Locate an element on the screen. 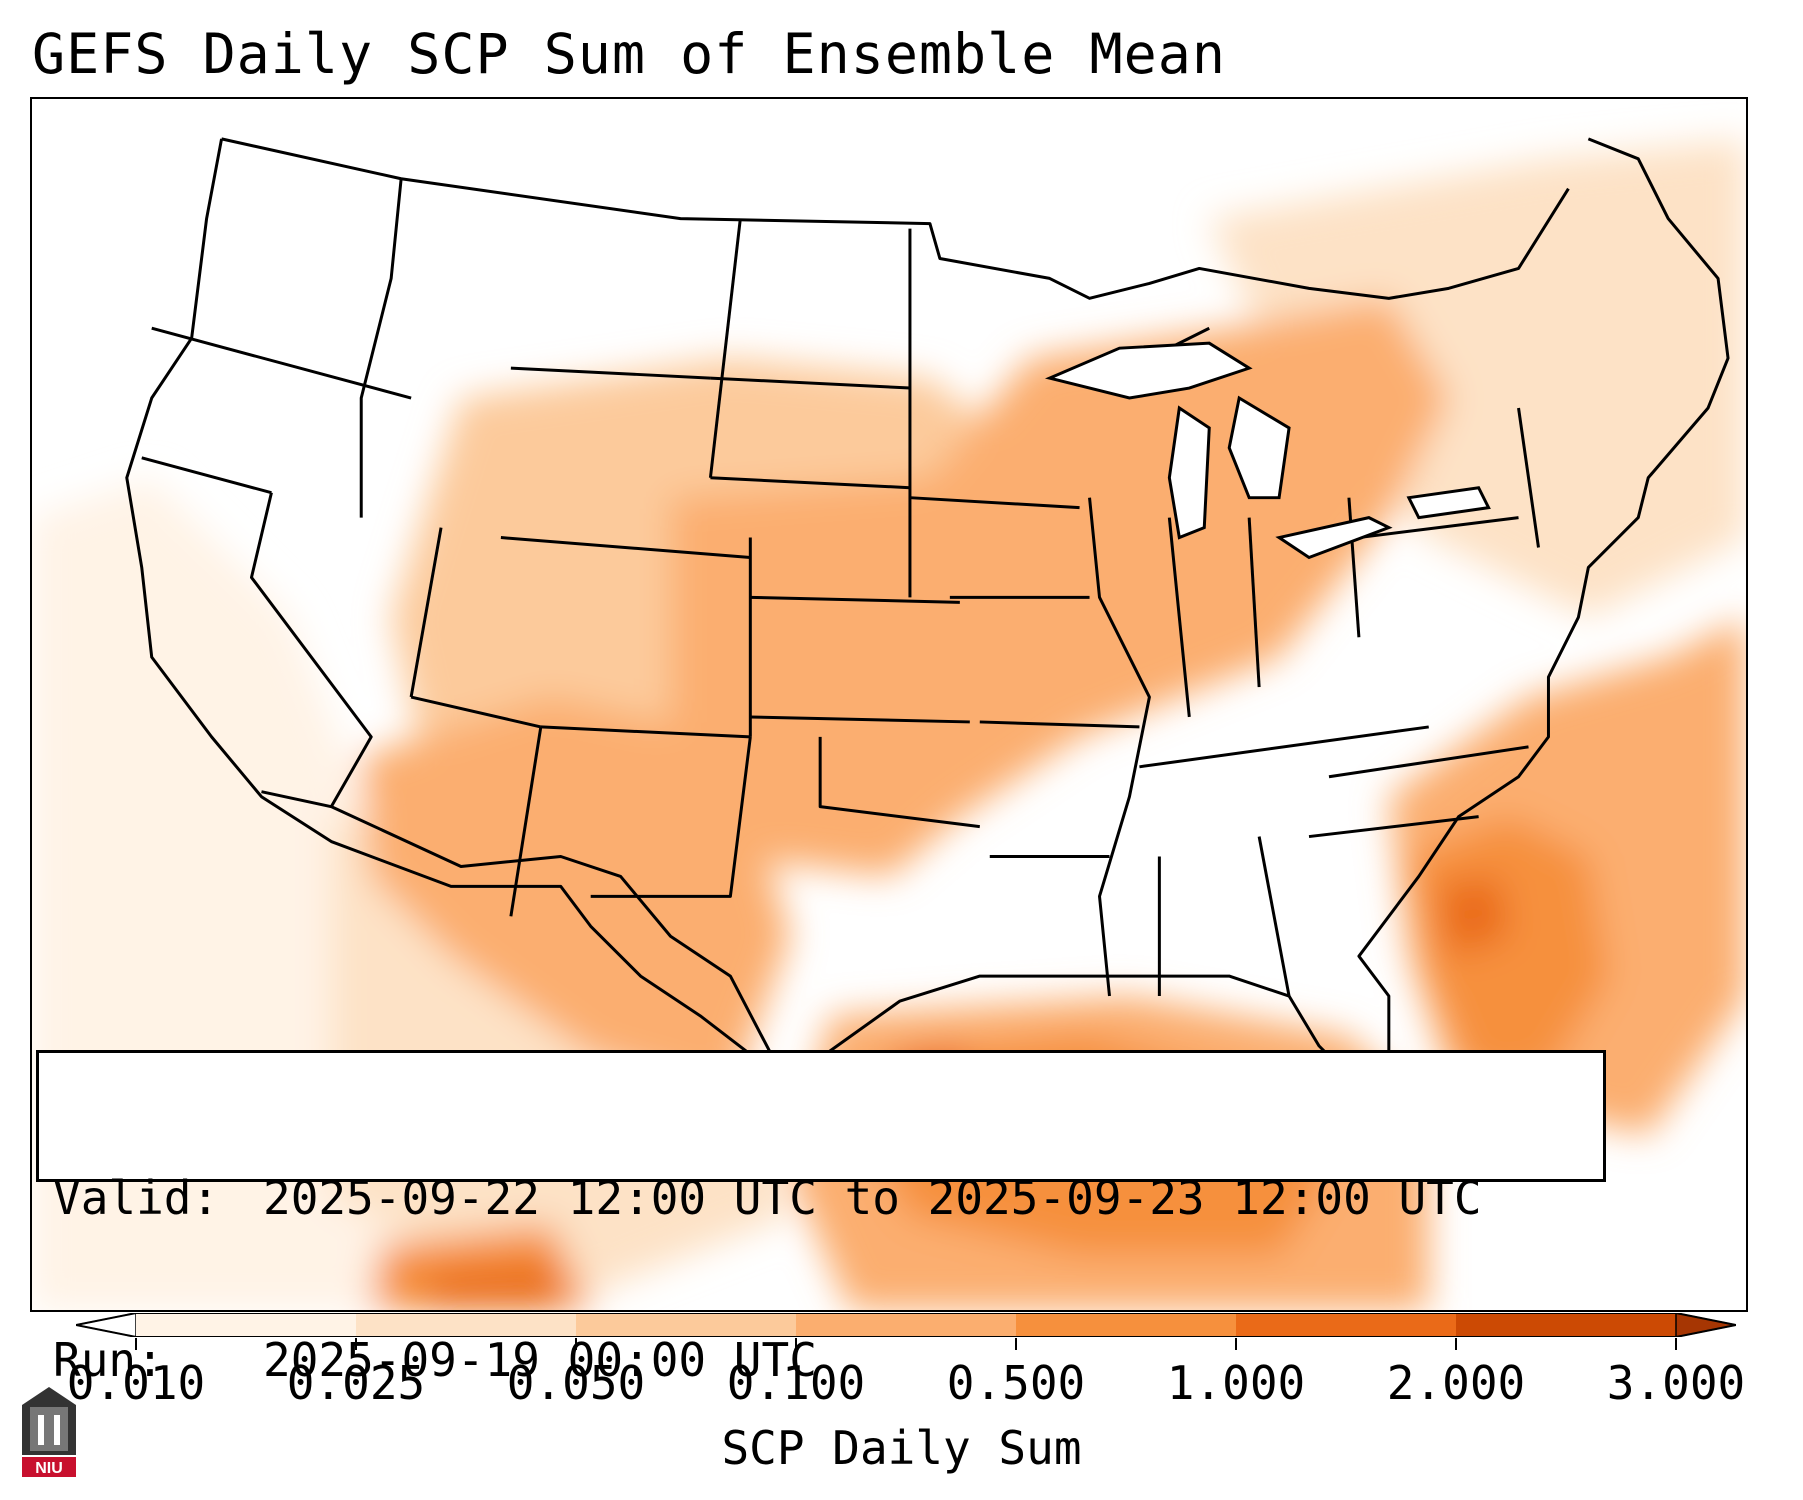  state-line-wa-or is located at coordinates (281, 363).